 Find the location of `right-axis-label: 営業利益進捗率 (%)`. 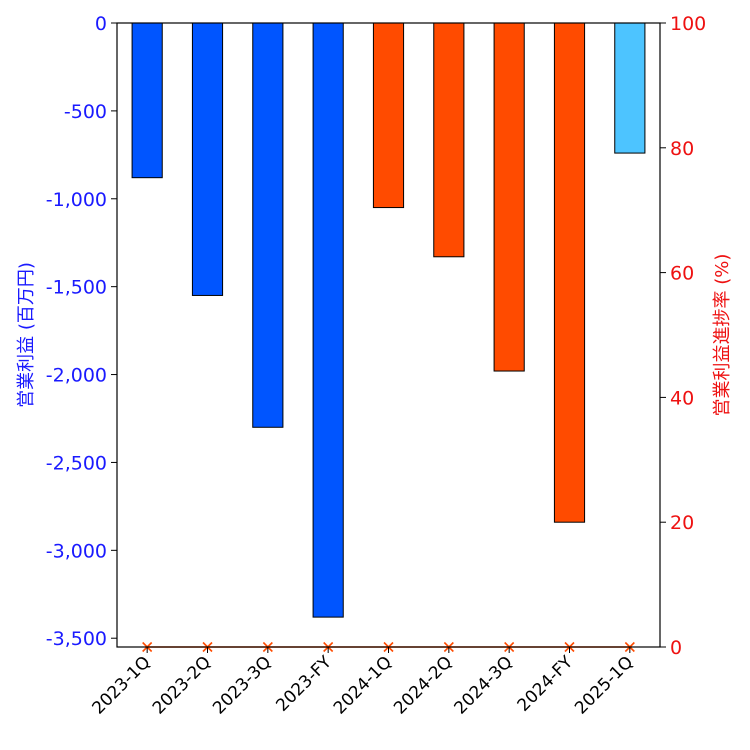

right-axis-label: 営業利益進捗率 (%) is located at coordinates (722, 335).